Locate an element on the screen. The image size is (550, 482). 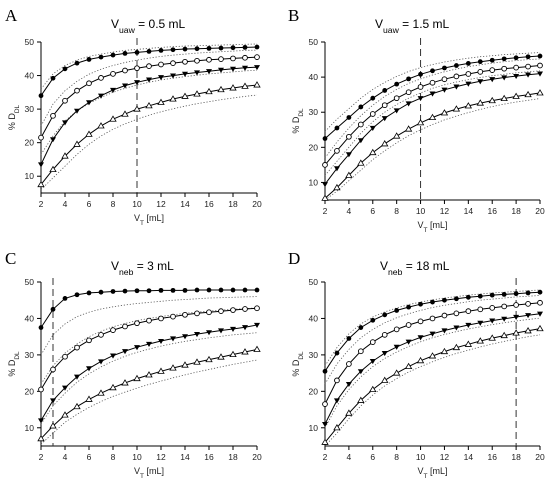
chart-title: Vuaw = 0.5 mL is located at coordinates (148, 26).